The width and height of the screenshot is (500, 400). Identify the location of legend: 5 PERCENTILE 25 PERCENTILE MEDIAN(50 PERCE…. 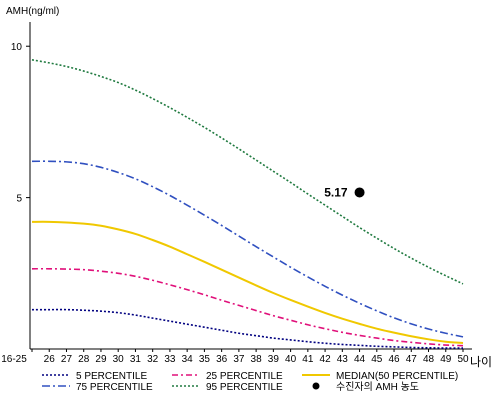
(250, 382).